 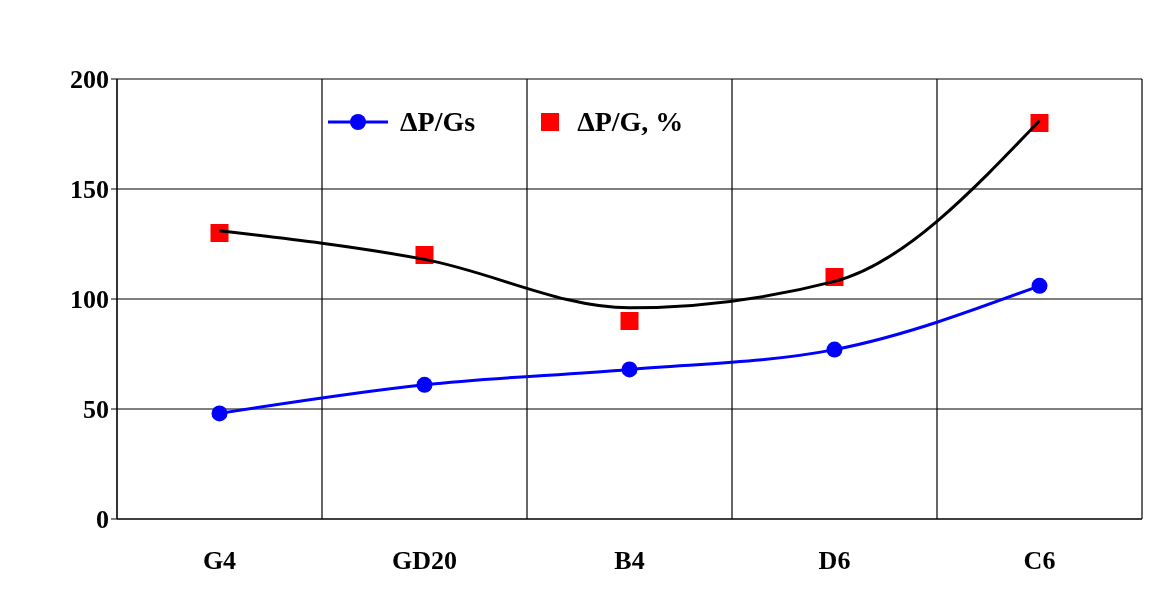 I want to click on x-tick-label: G4, so click(x=219, y=561).